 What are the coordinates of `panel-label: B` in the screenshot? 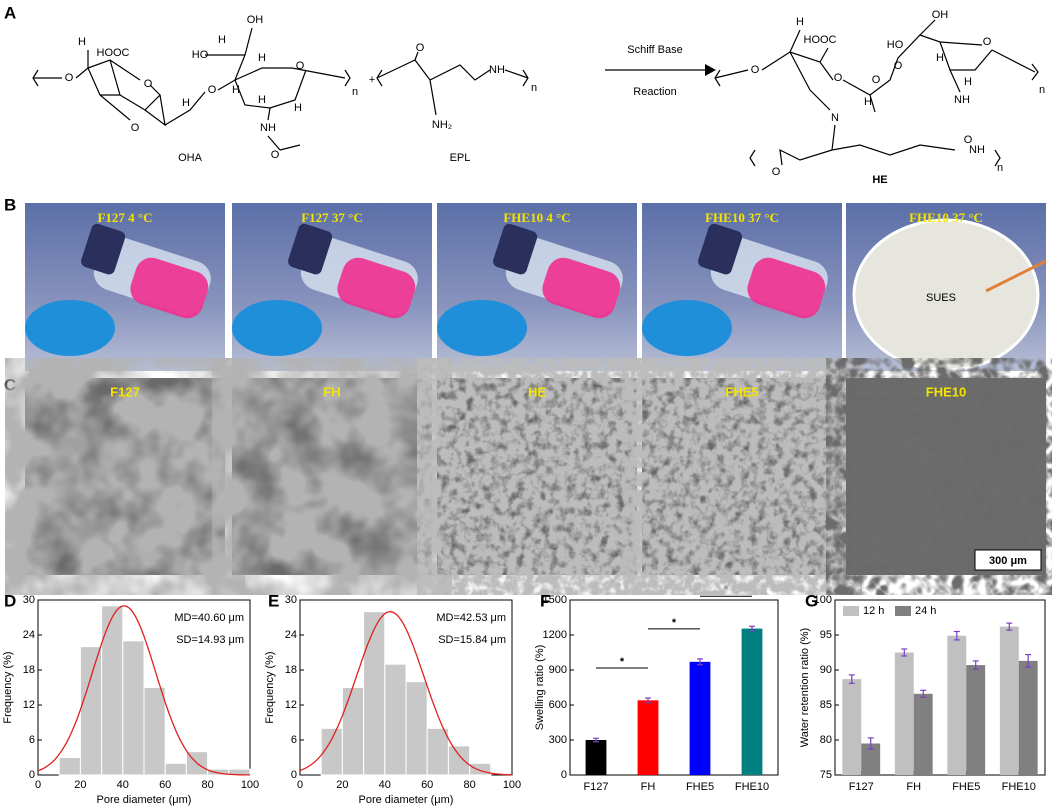 It's located at (10, 204).